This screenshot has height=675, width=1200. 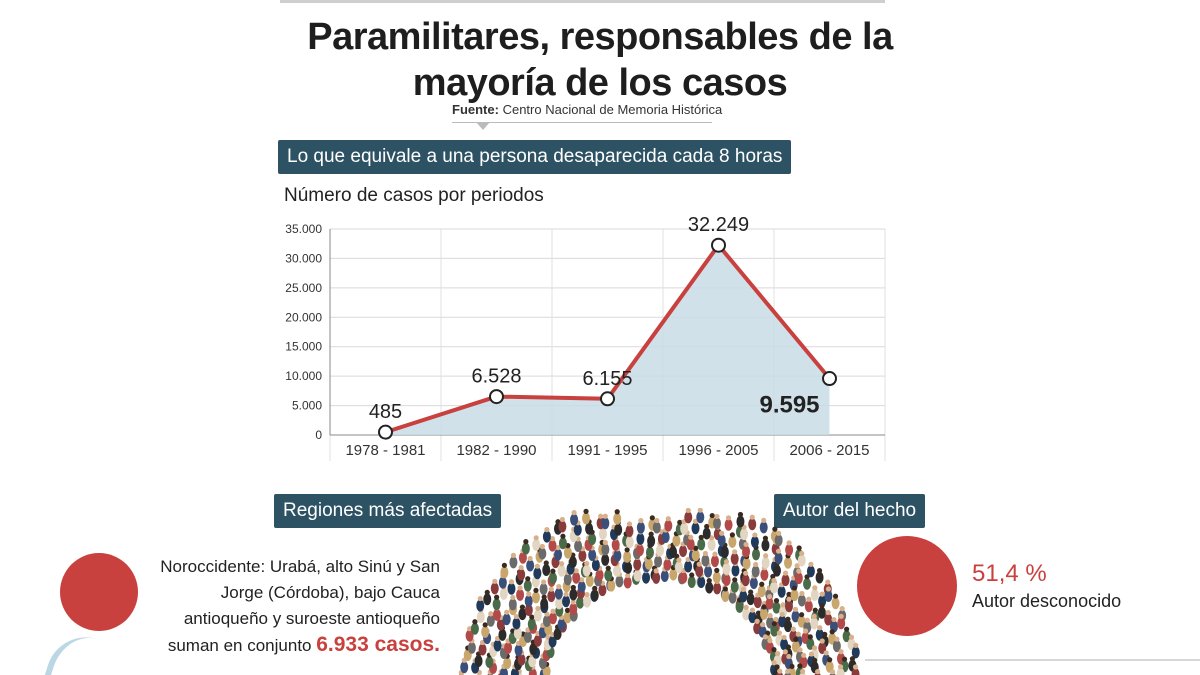 What do you see at coordinates (378, 644) in the screenshot?
I see `region-highlight: 6.933 casos.` at bounding box center [378, 644].